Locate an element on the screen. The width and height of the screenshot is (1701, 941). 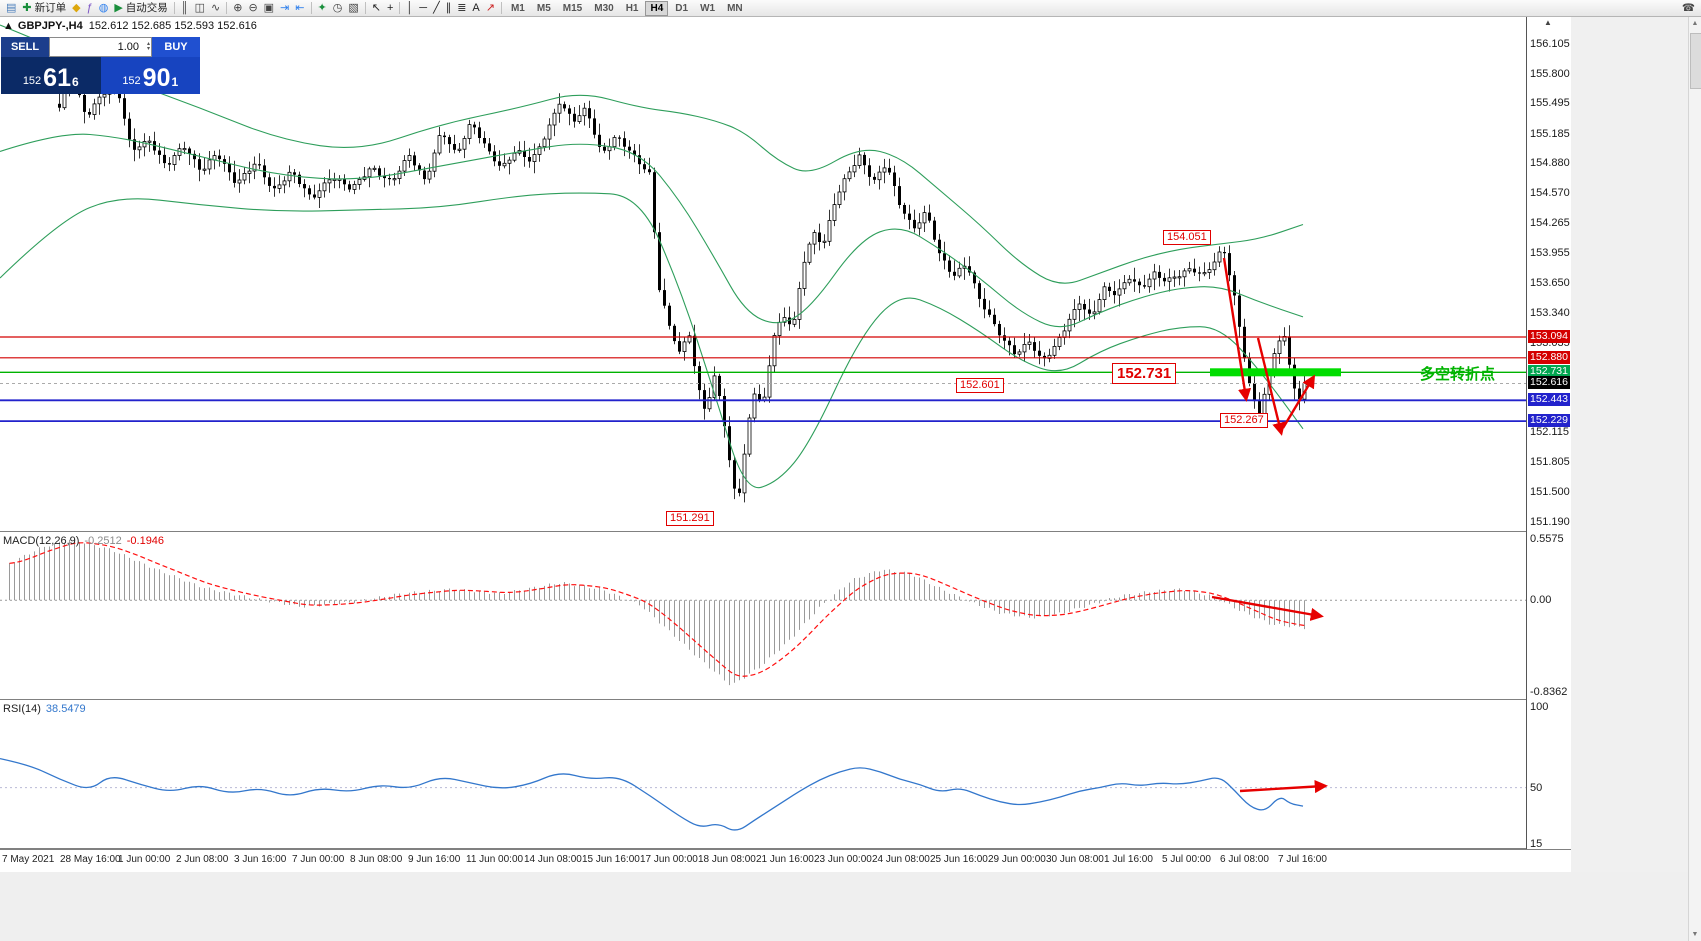
volume-spinner: ▴ ▾ is located at coordinates (148, 47).